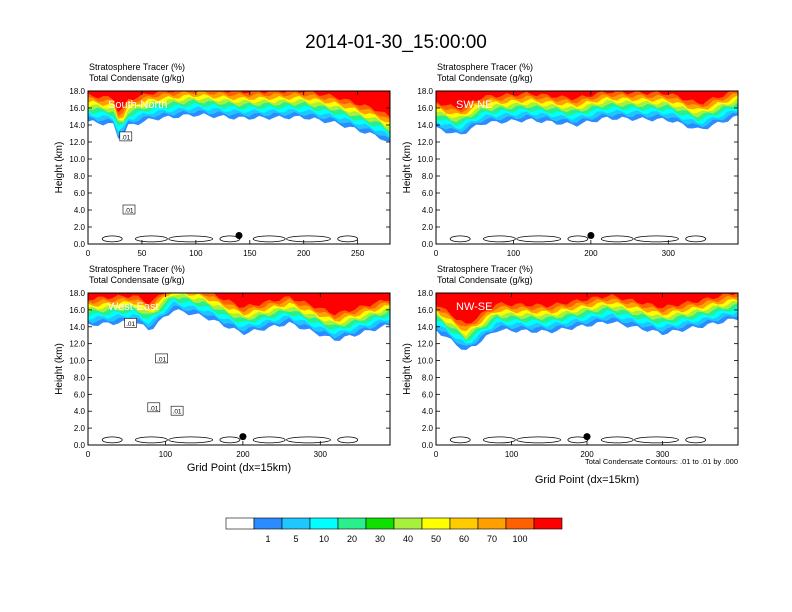  Describe the element at coordinates (239, 167) in the screenshot. I see `tracer-field` at that location.